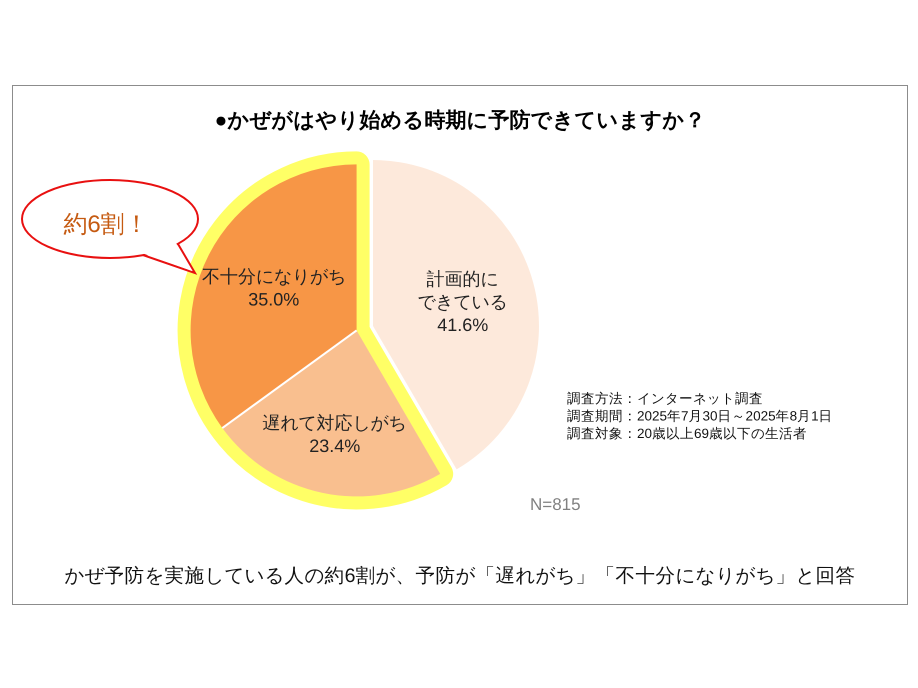 The image size is (918, 688). I want to click on caption: かぜ予防を実施している人の約6割が、予防が「遅れがち」「不十分になりがち」と回答, so click(460, 576).